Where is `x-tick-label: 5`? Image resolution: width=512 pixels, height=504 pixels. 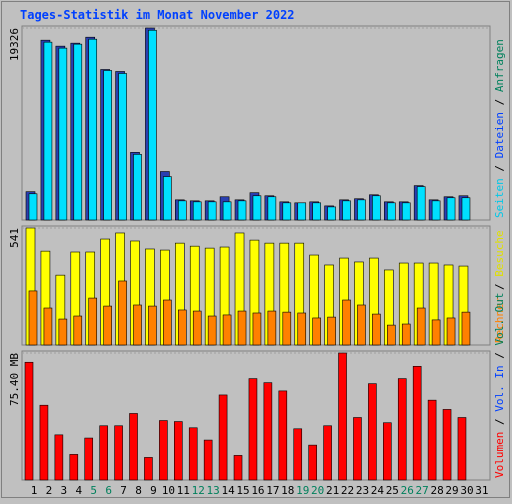 x-tick-label: 5 is located at coordinates (93, 490).